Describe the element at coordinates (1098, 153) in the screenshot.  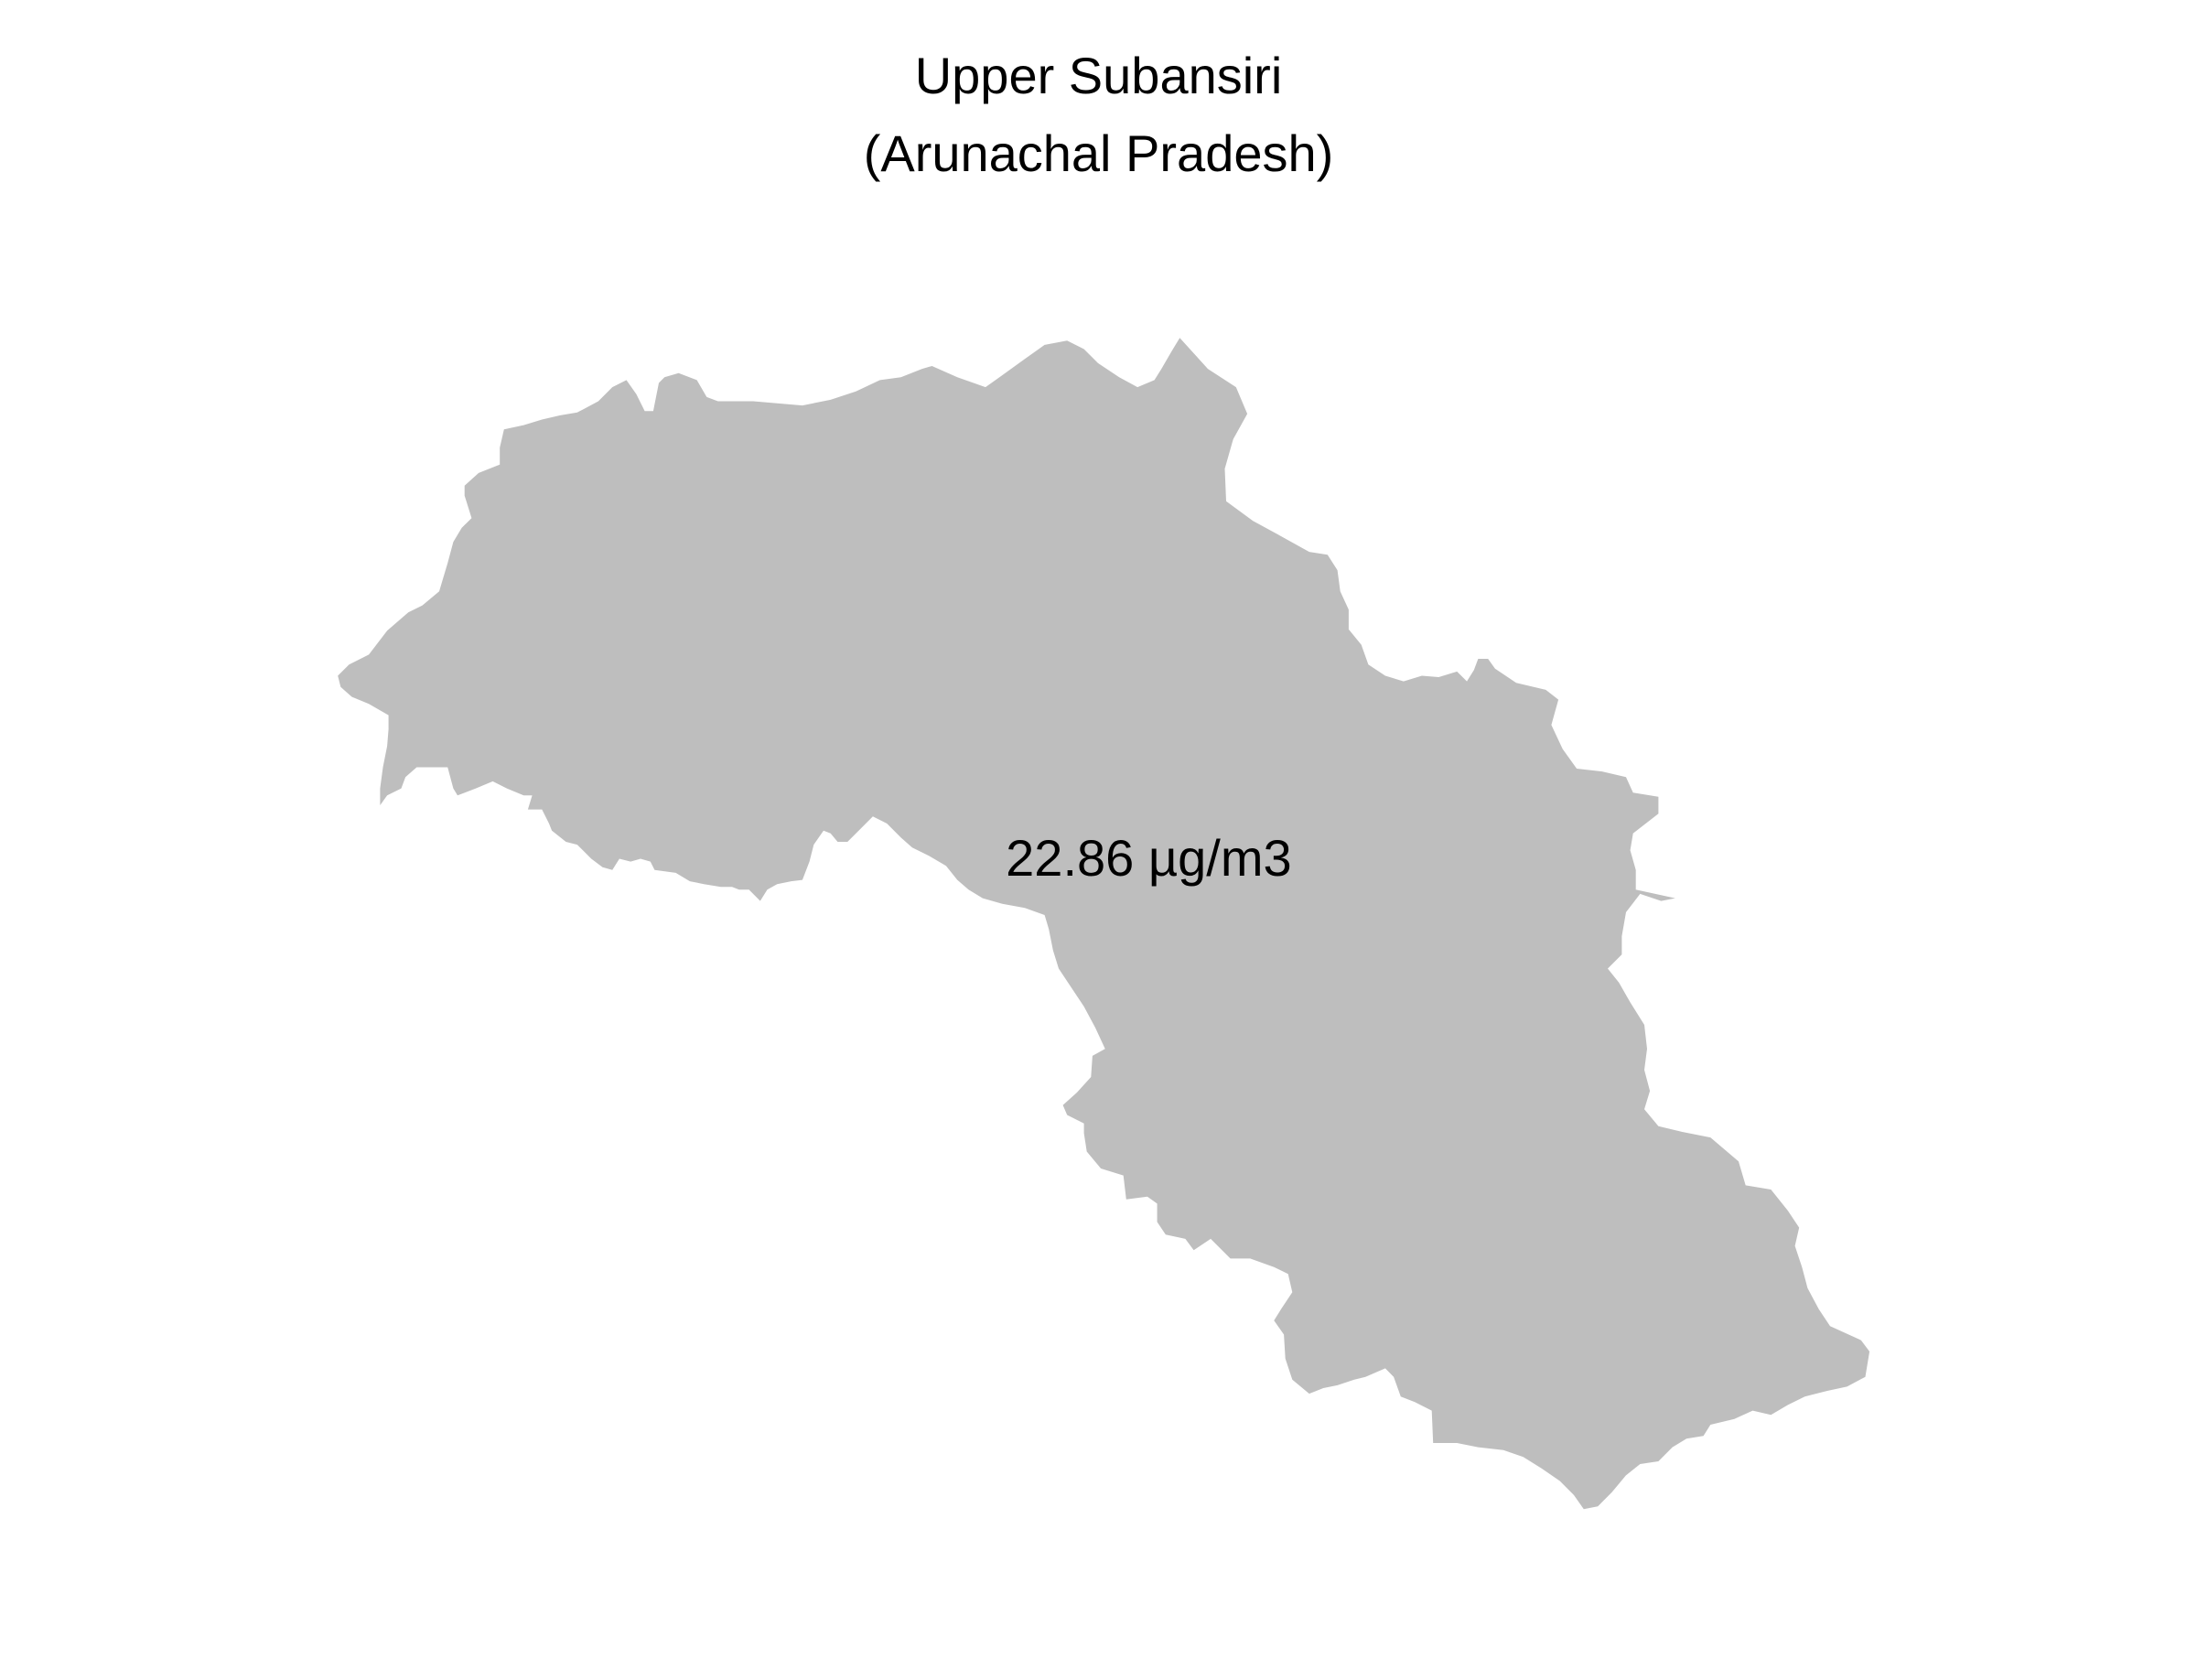
I see `map-subtitle: (Arunachal Pradesh)` at that location.